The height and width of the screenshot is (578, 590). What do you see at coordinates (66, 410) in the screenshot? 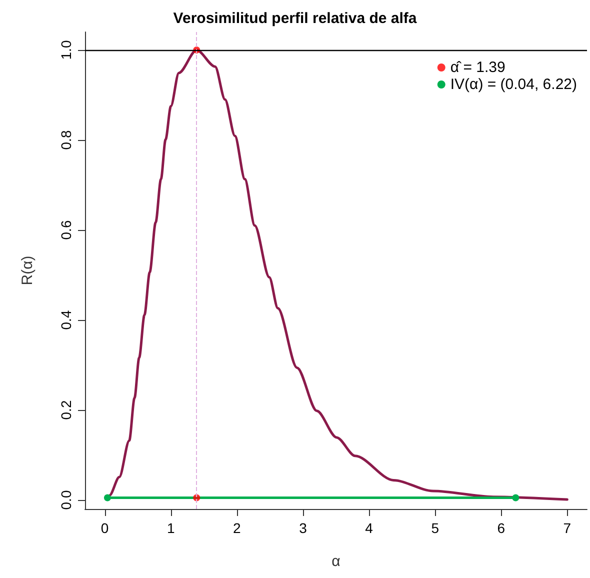
I see `y-tick-label: 0.2` at bounding box center [66, 410].